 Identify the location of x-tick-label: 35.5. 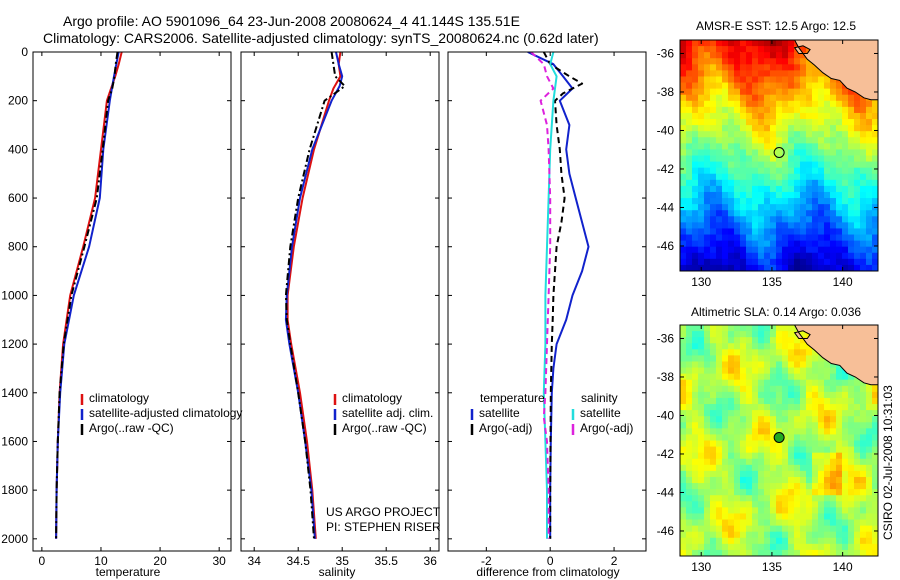
(387, 561).